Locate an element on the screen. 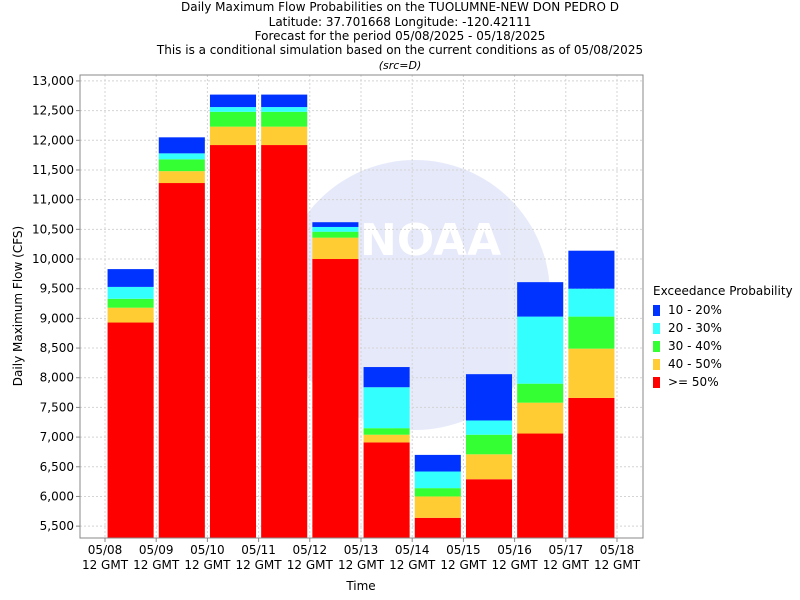  y-tick-label: 11,500 is located at coordinates (53, 170).